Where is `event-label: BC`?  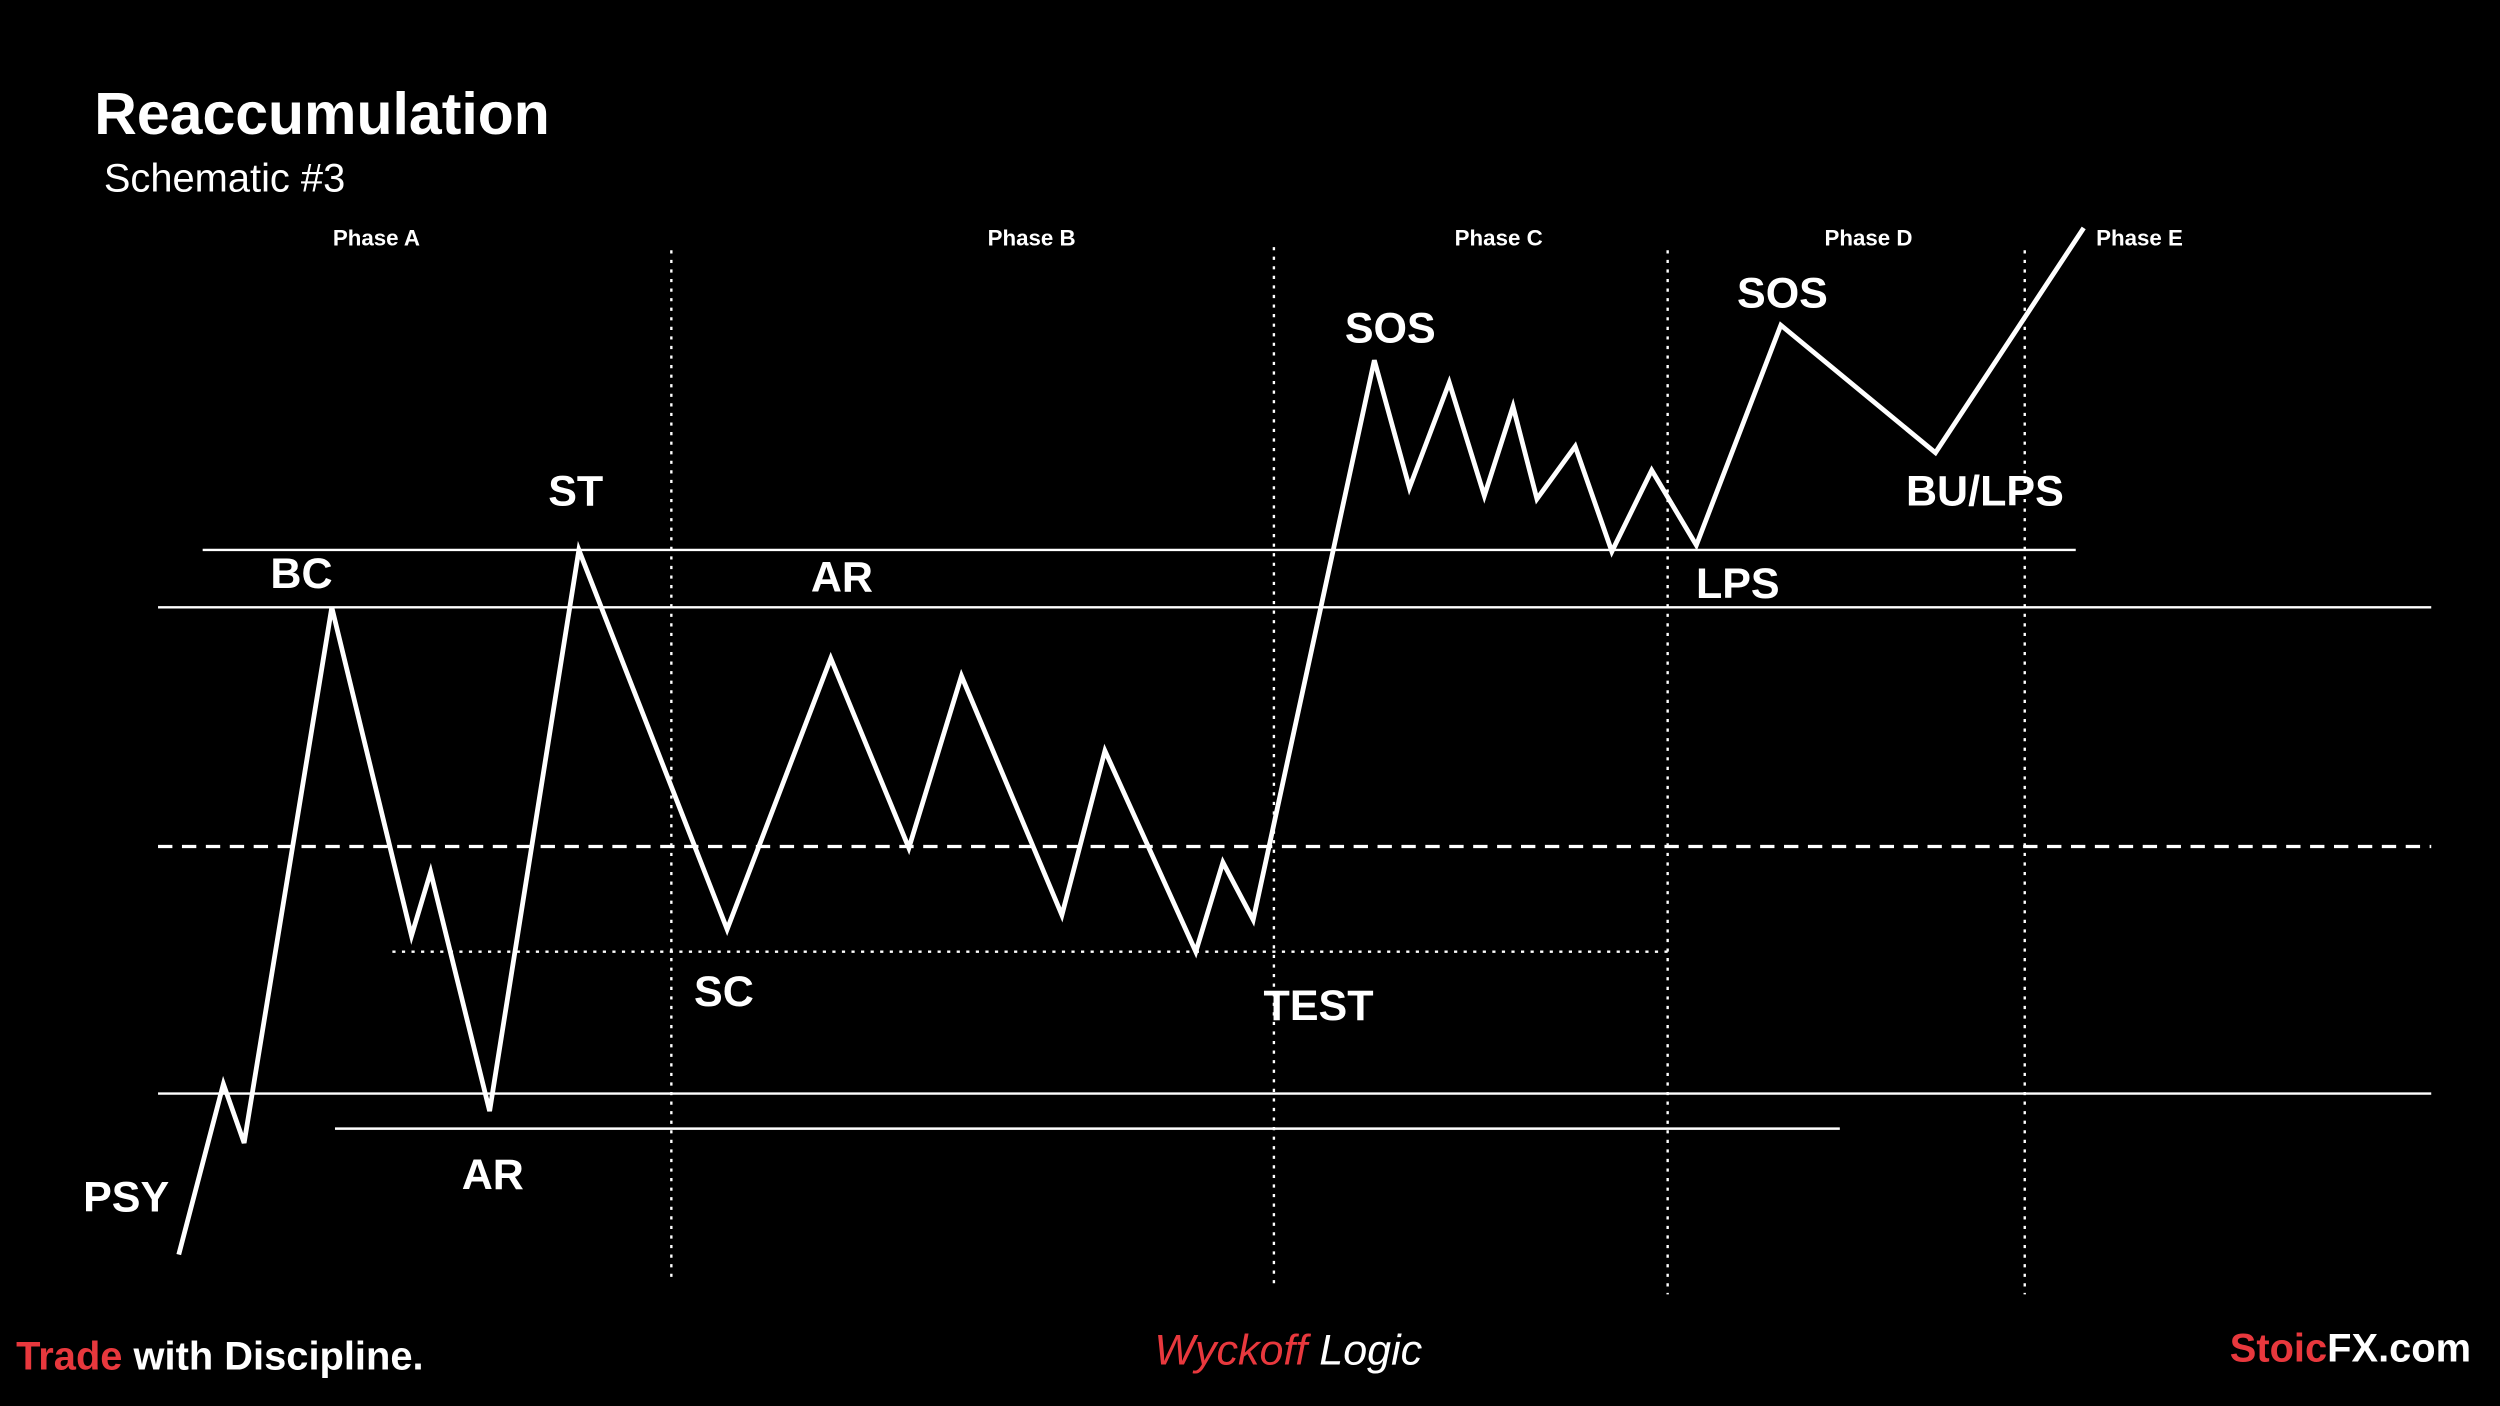 event-label: BC is located at coordinates (301, 574).